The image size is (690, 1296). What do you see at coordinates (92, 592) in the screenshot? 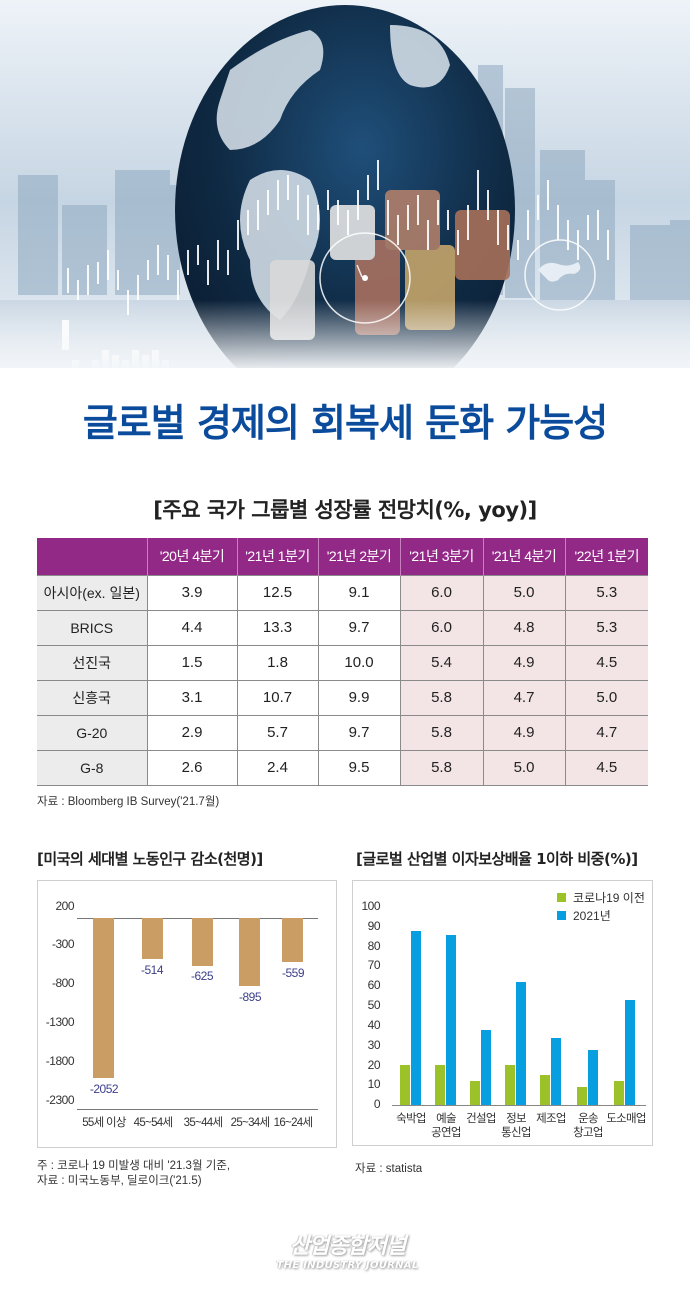
I see `row-label: 아시아(ex. 일본)` at bounding box center [92, 592].